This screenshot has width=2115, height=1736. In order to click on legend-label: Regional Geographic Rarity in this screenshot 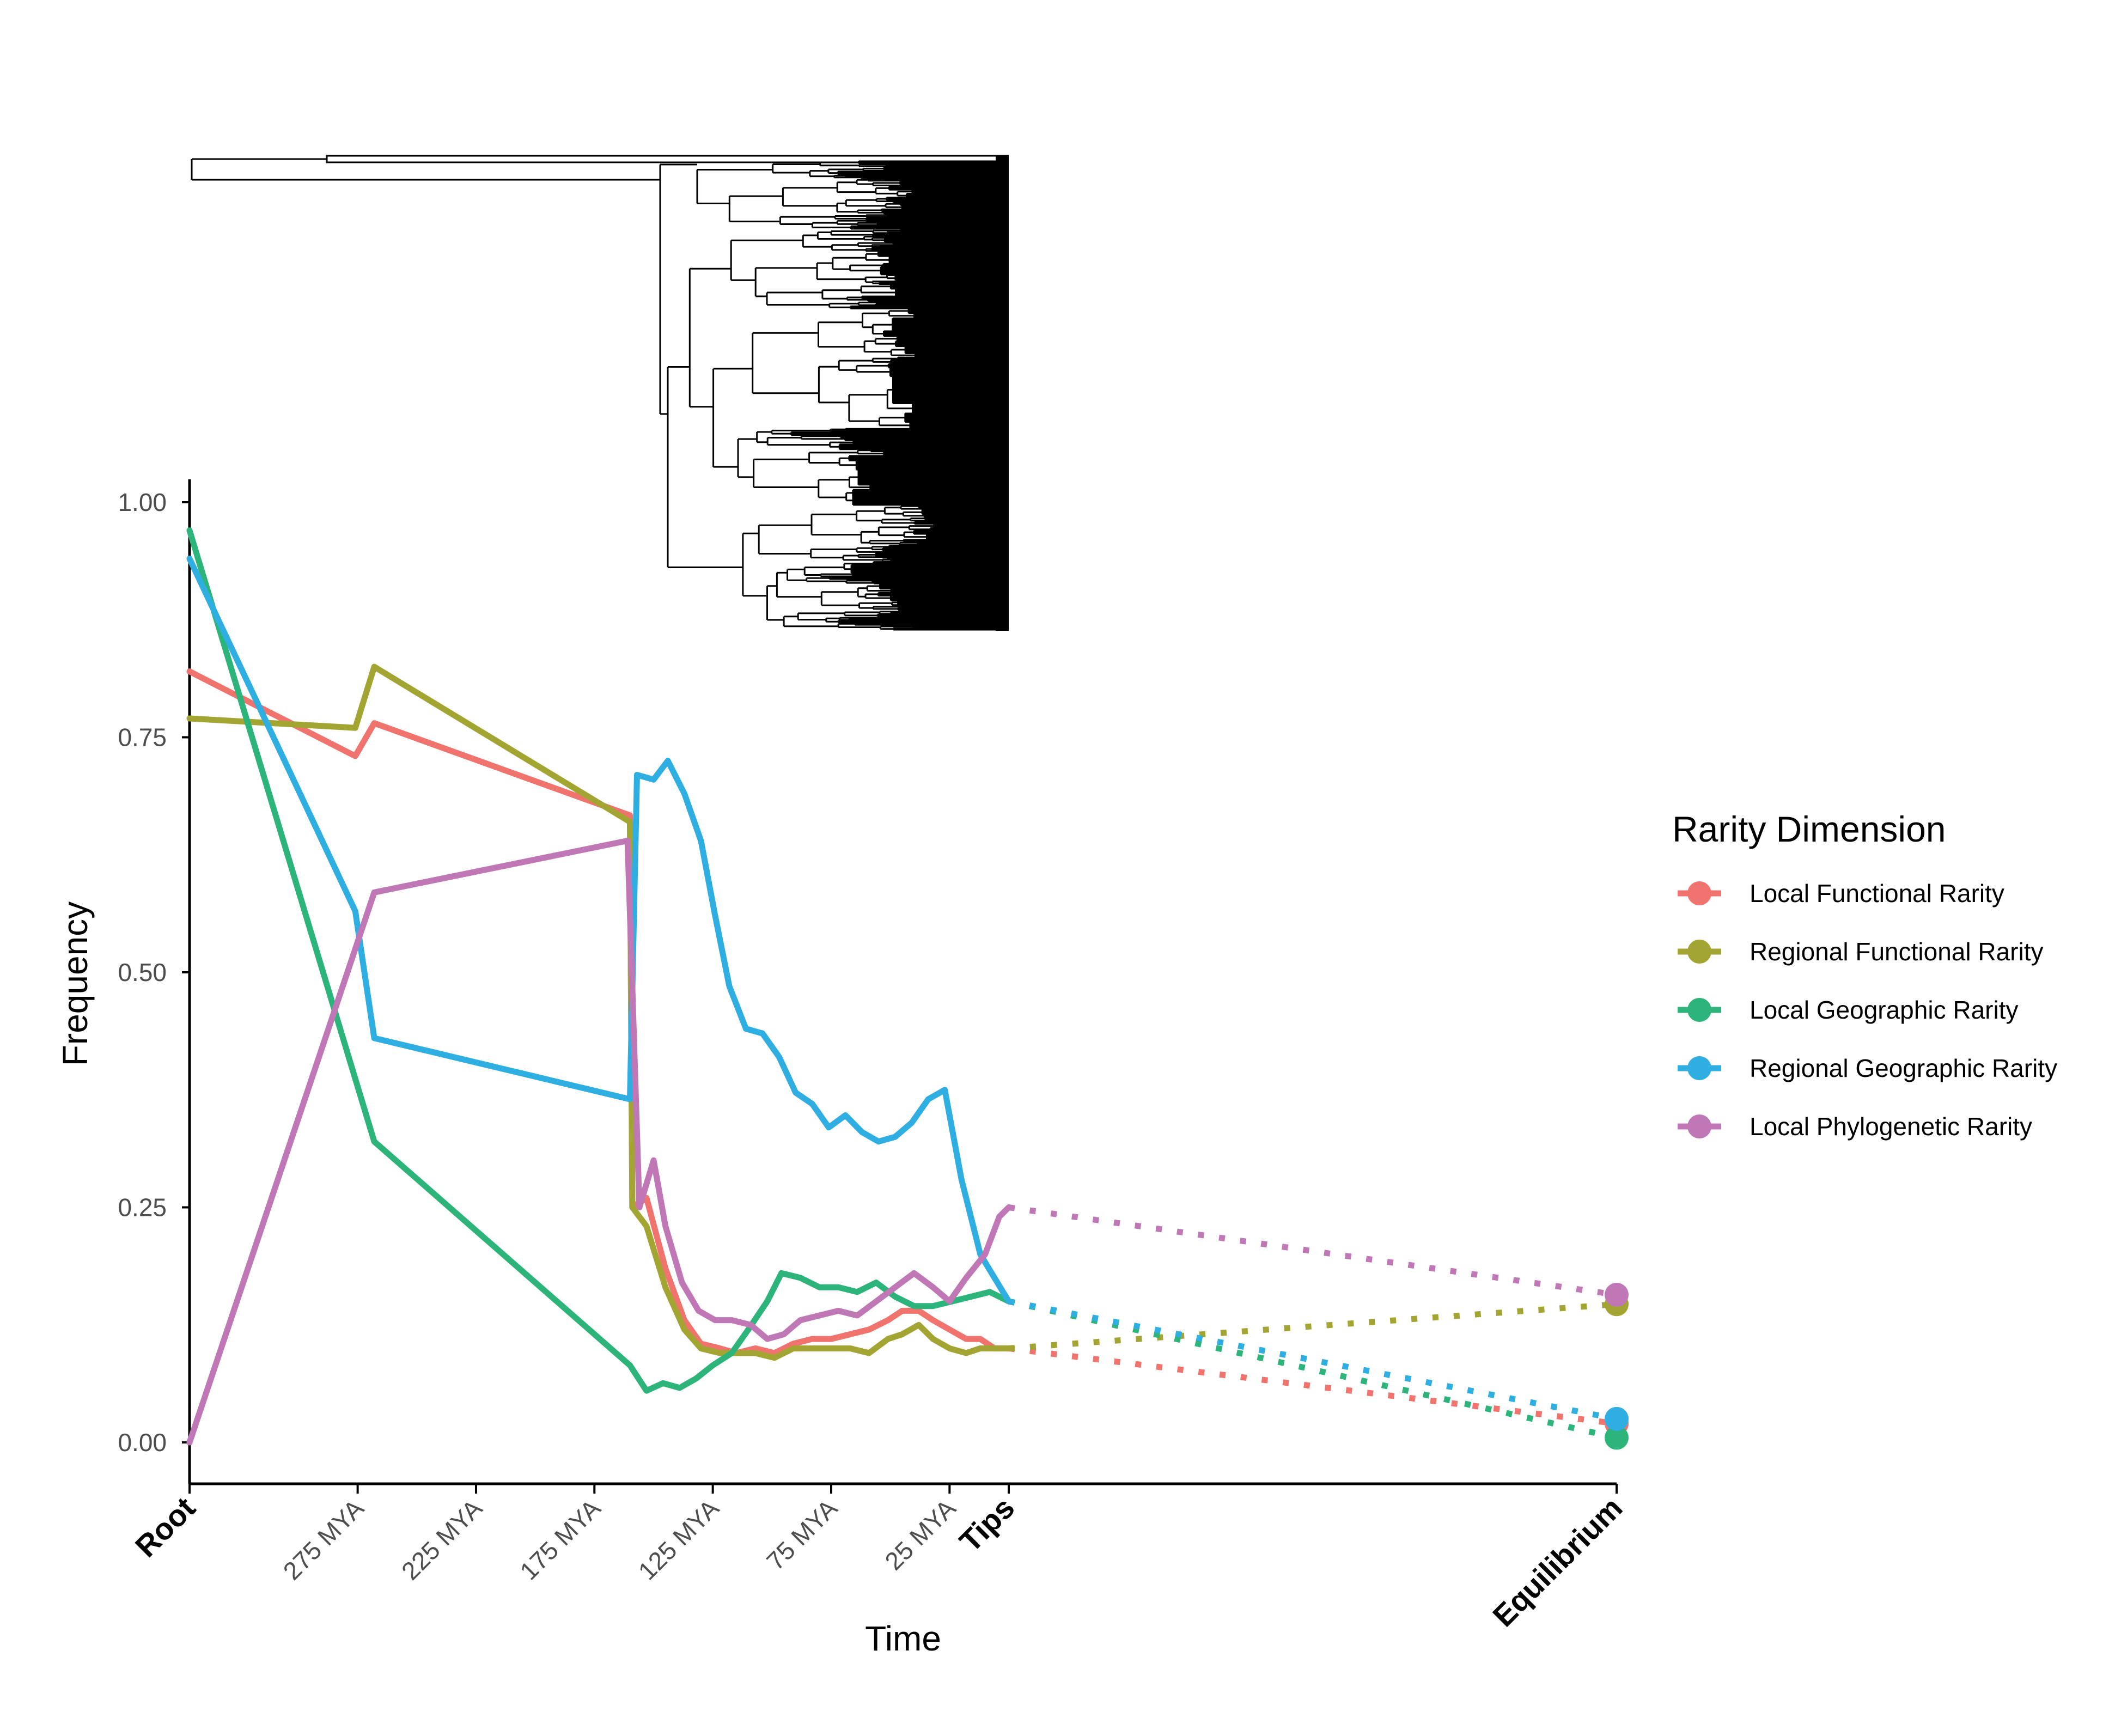, I will do `click(1904, 1068)`.